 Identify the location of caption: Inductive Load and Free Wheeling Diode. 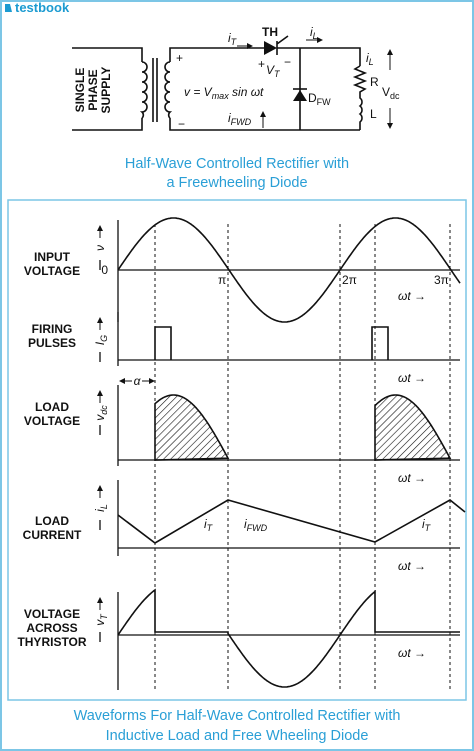
(237, 736).